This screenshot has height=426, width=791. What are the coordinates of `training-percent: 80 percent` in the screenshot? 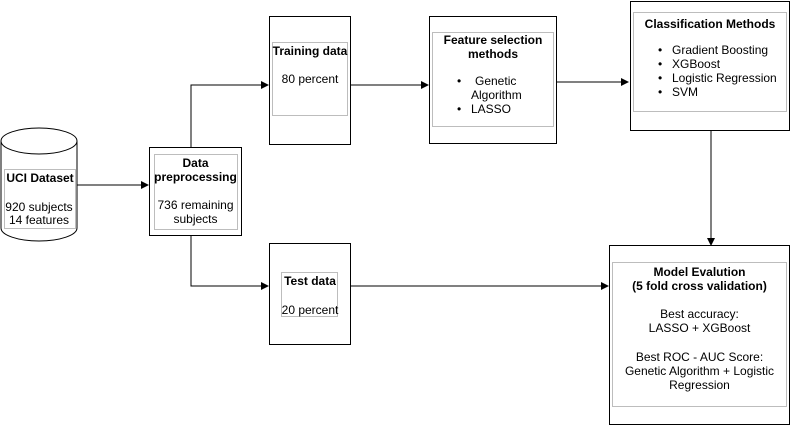 It's located at (310, 79).